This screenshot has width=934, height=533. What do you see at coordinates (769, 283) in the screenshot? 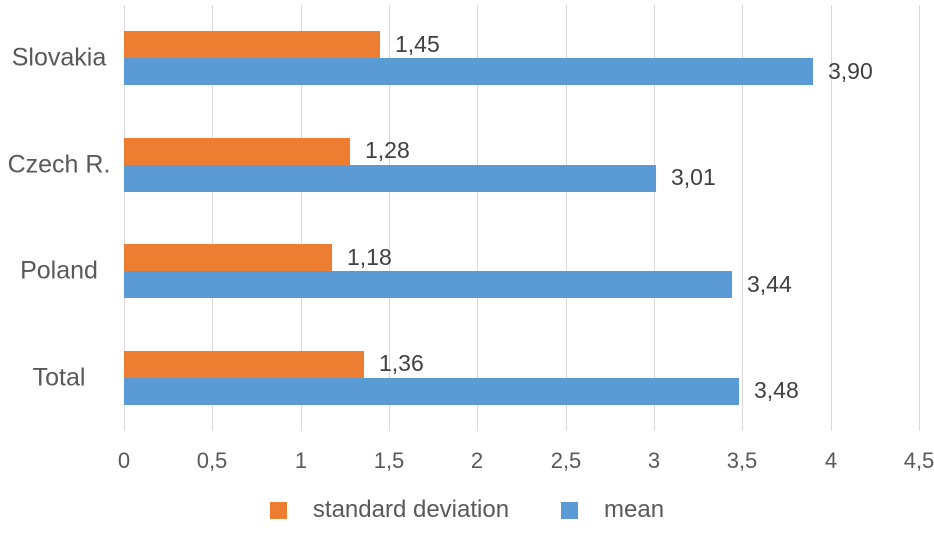
I see `value-label-mean-poland: 3,44` at bounding box center [769, 283].